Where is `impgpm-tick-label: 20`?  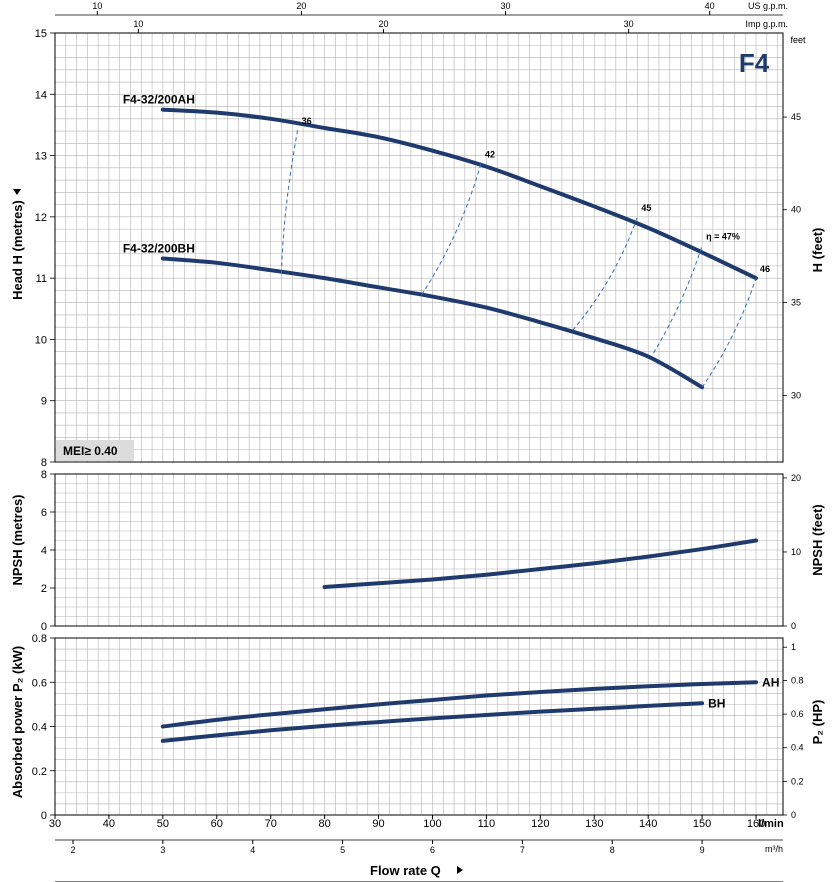
impgpm-tick-label: 20 is located at coordinates (384, 24).